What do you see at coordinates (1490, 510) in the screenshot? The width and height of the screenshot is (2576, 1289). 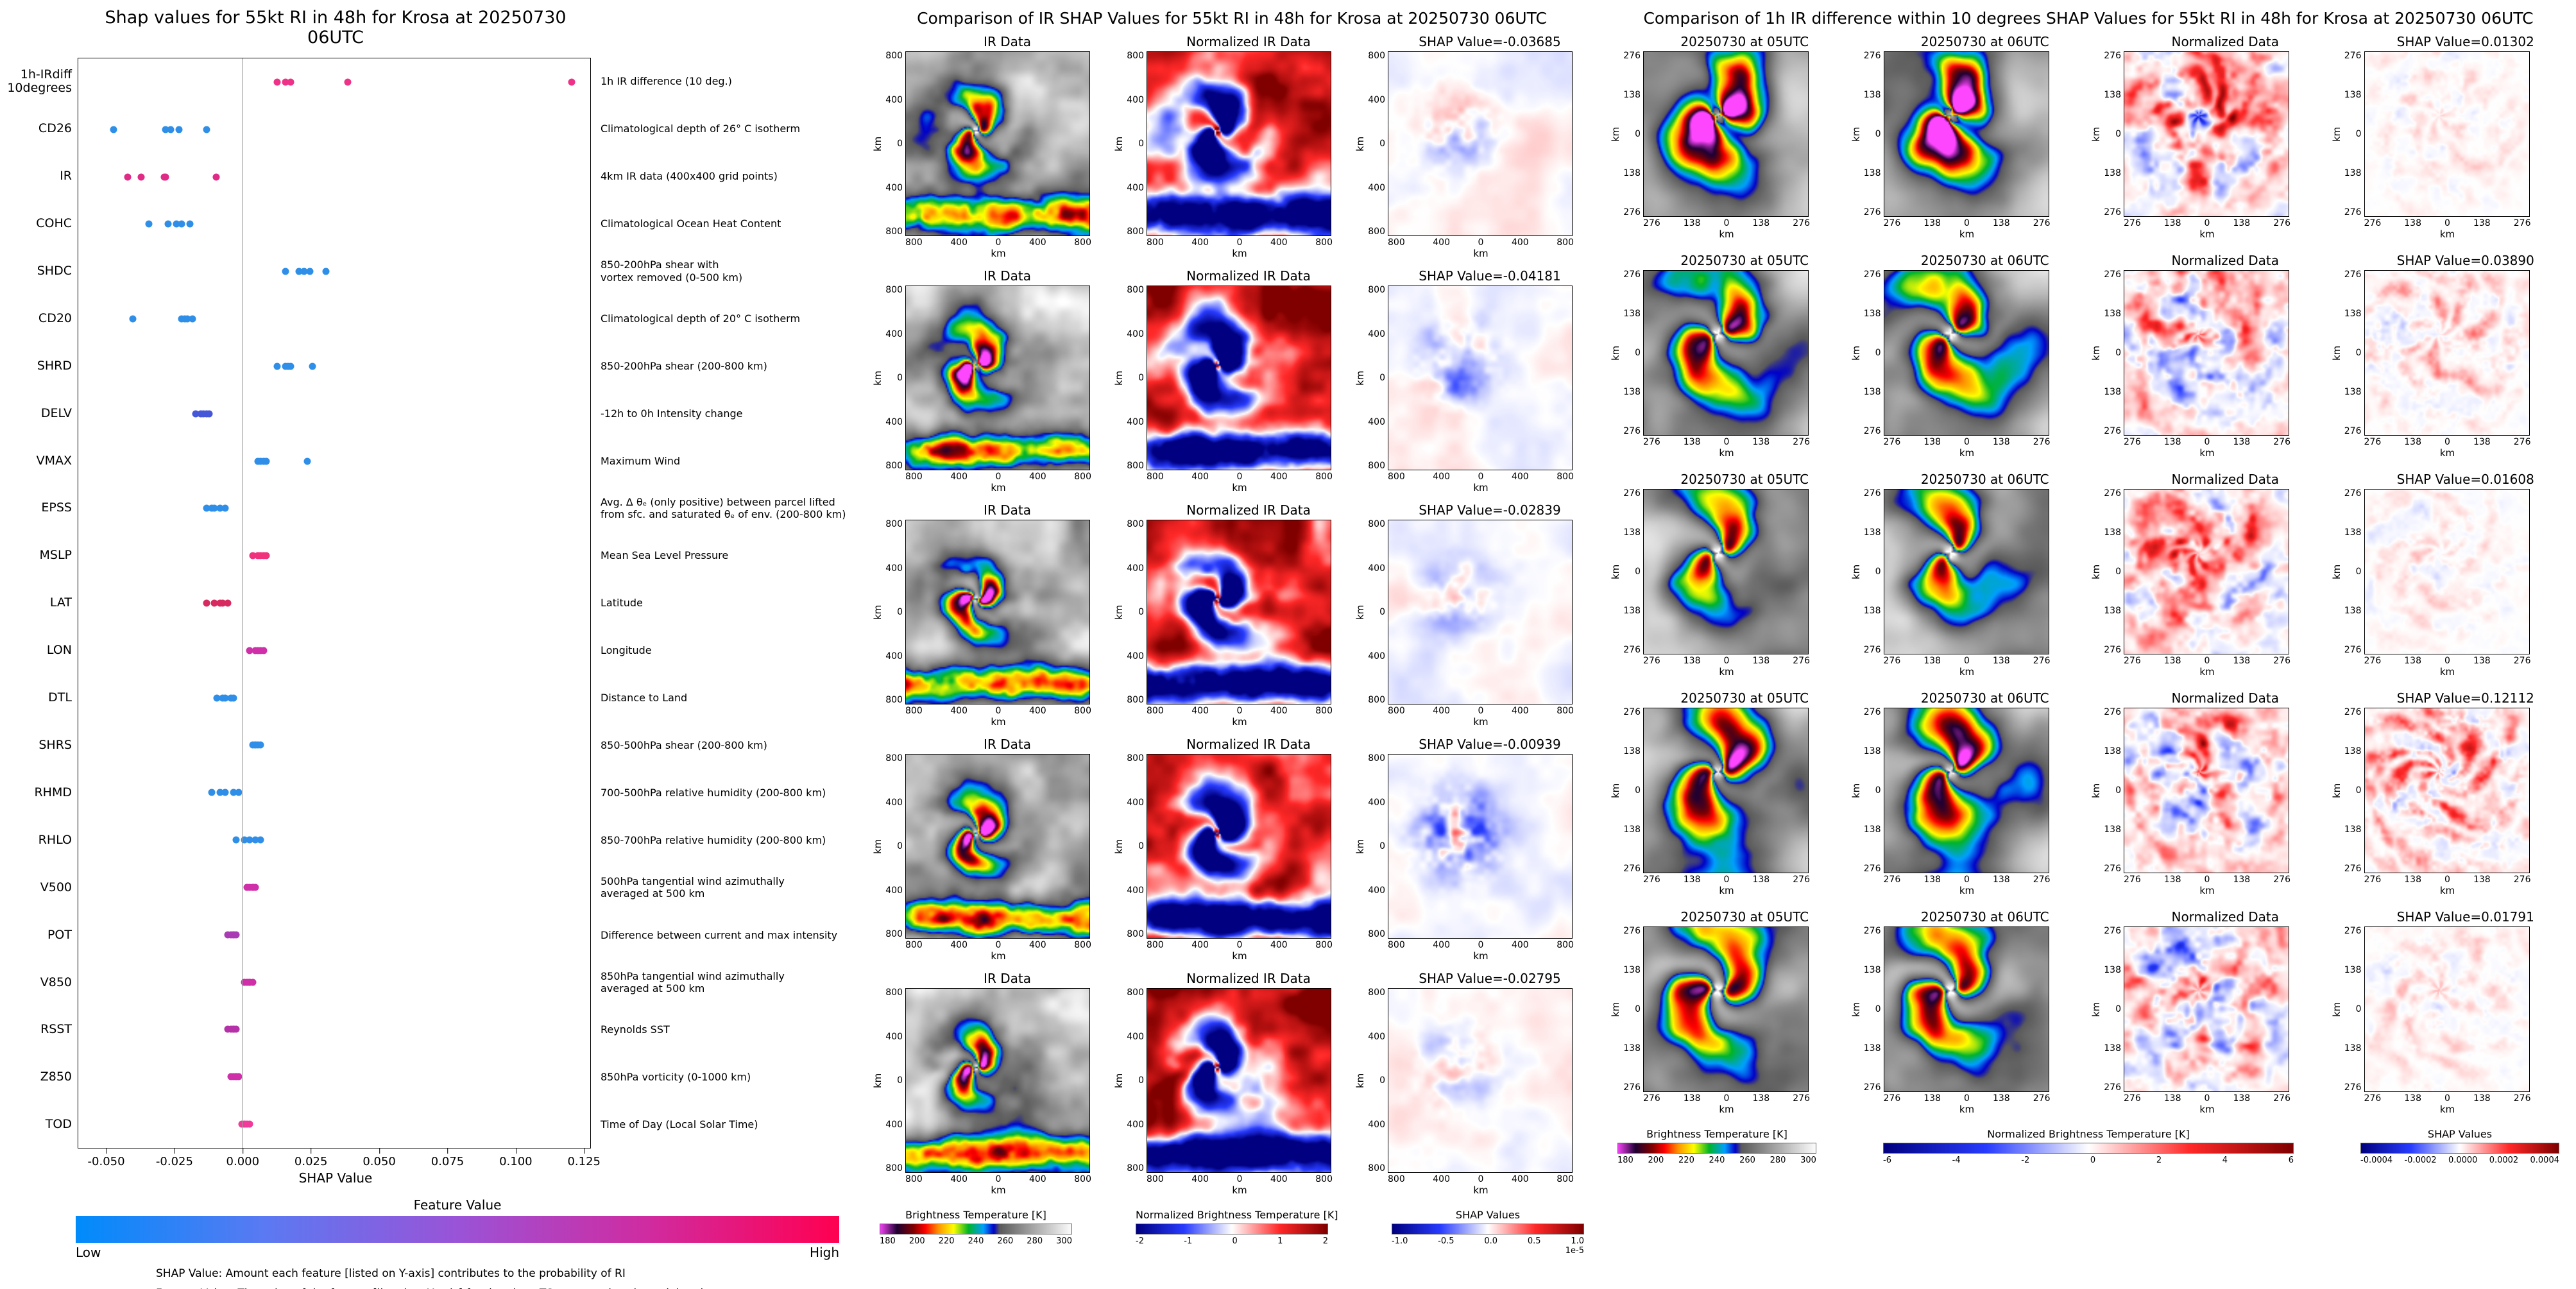 I see `subplot-title: SHAP Value=-0.02839` at bounding box center [1490, 510].